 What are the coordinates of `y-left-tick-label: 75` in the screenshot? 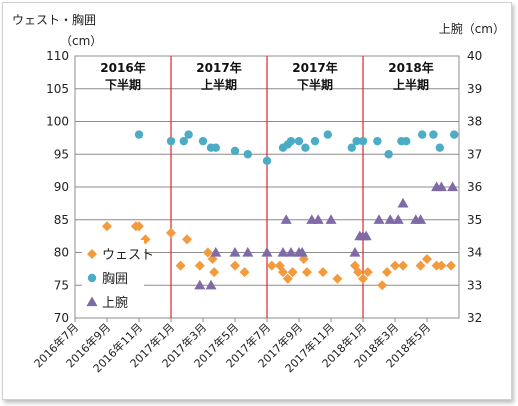 It's located at (61, 285).